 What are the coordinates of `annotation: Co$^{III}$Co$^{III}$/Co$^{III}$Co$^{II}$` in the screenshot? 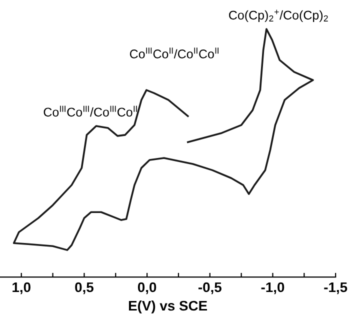 It's located at (90, 111).